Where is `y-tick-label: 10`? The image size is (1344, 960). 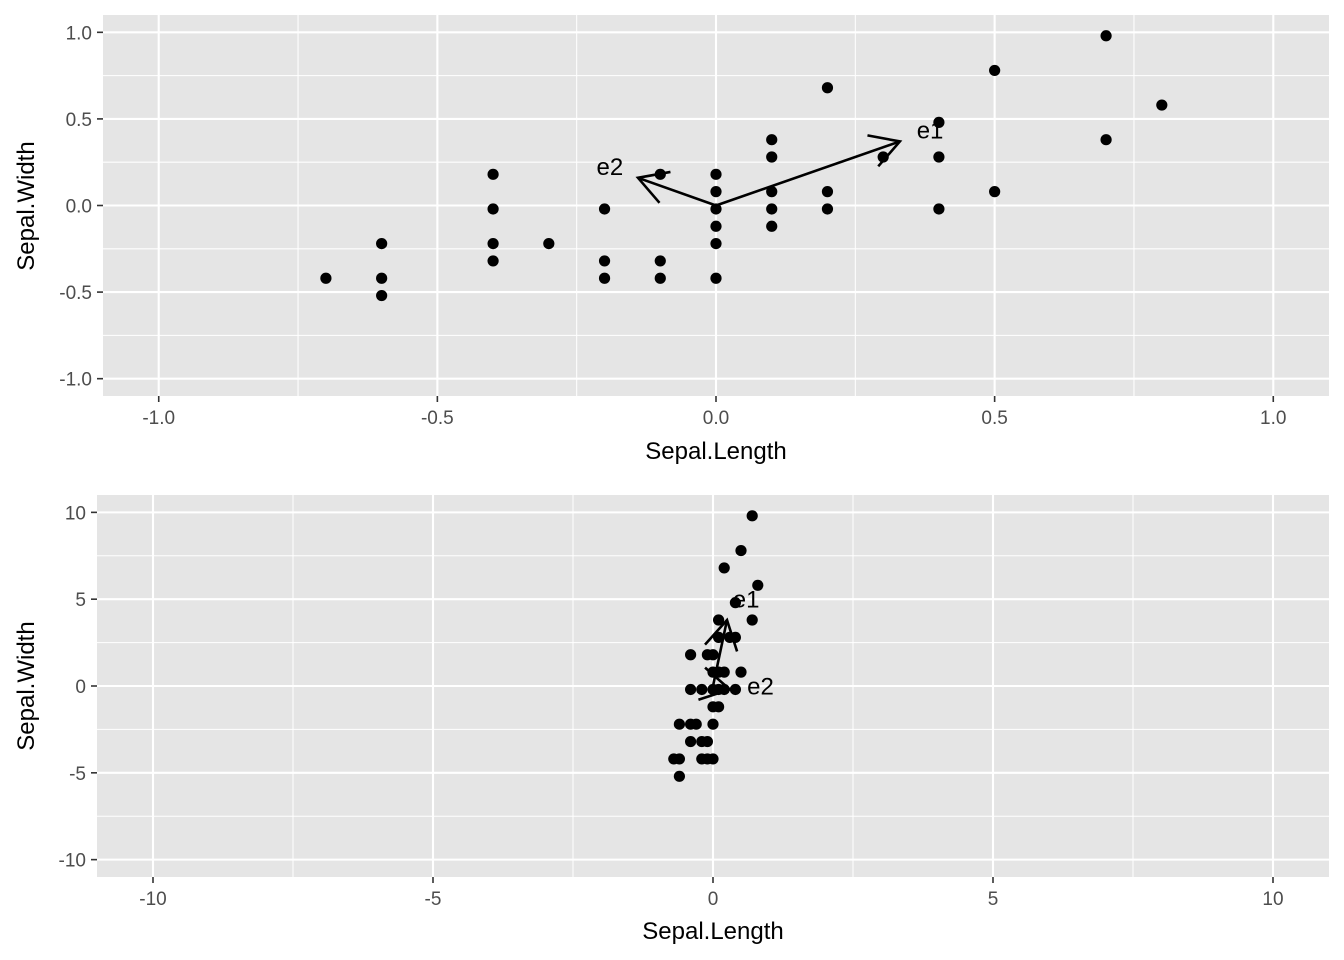
y-tick-label: 10 is located at coordinates (75, 513).